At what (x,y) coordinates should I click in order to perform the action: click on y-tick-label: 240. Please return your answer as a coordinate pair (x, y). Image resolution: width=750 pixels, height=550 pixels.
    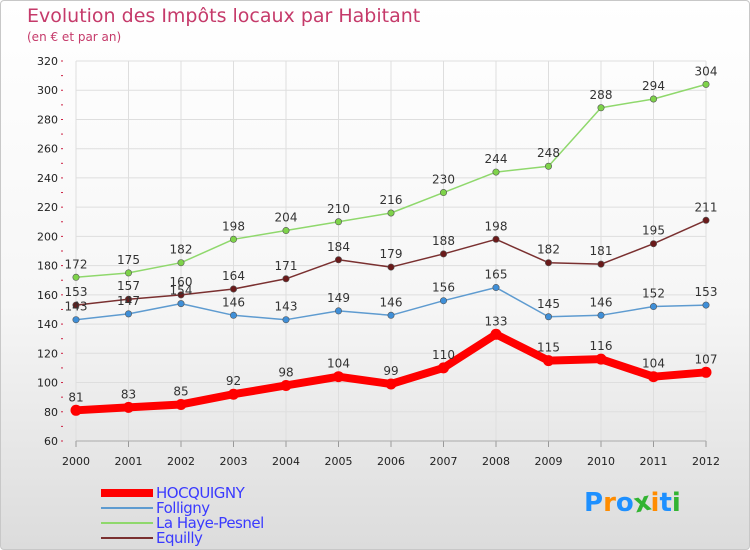
    Looking at the image, I should click on (47, 178).